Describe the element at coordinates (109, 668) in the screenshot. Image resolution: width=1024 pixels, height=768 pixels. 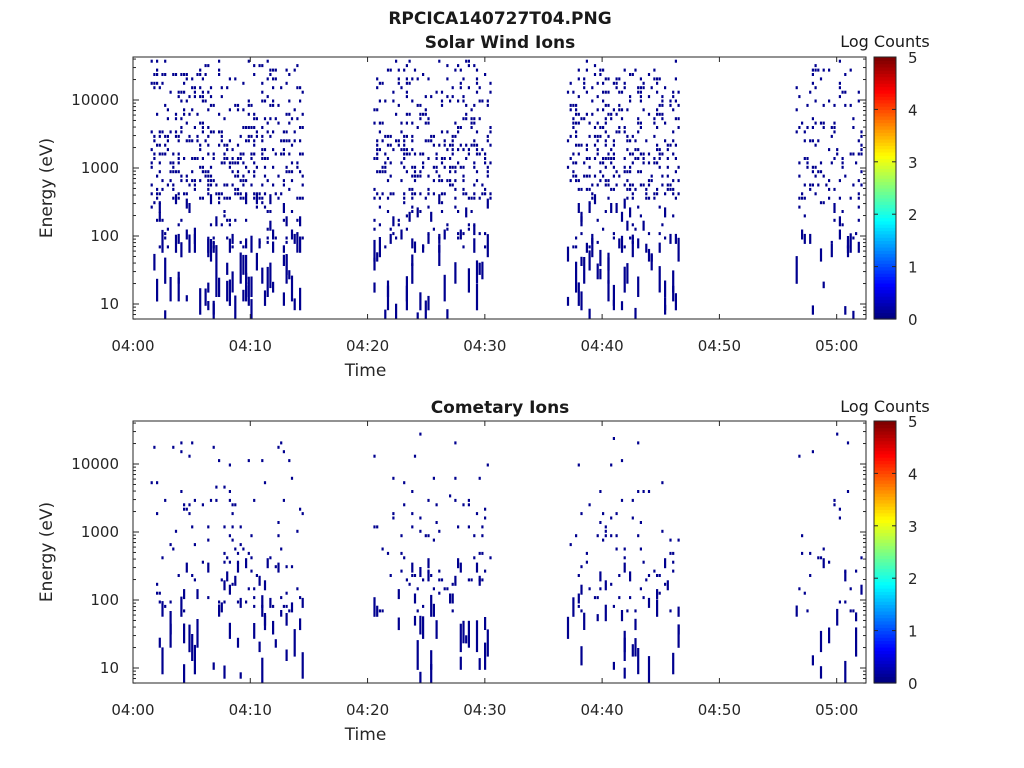
I see `y-tick-label: 10` at that location.